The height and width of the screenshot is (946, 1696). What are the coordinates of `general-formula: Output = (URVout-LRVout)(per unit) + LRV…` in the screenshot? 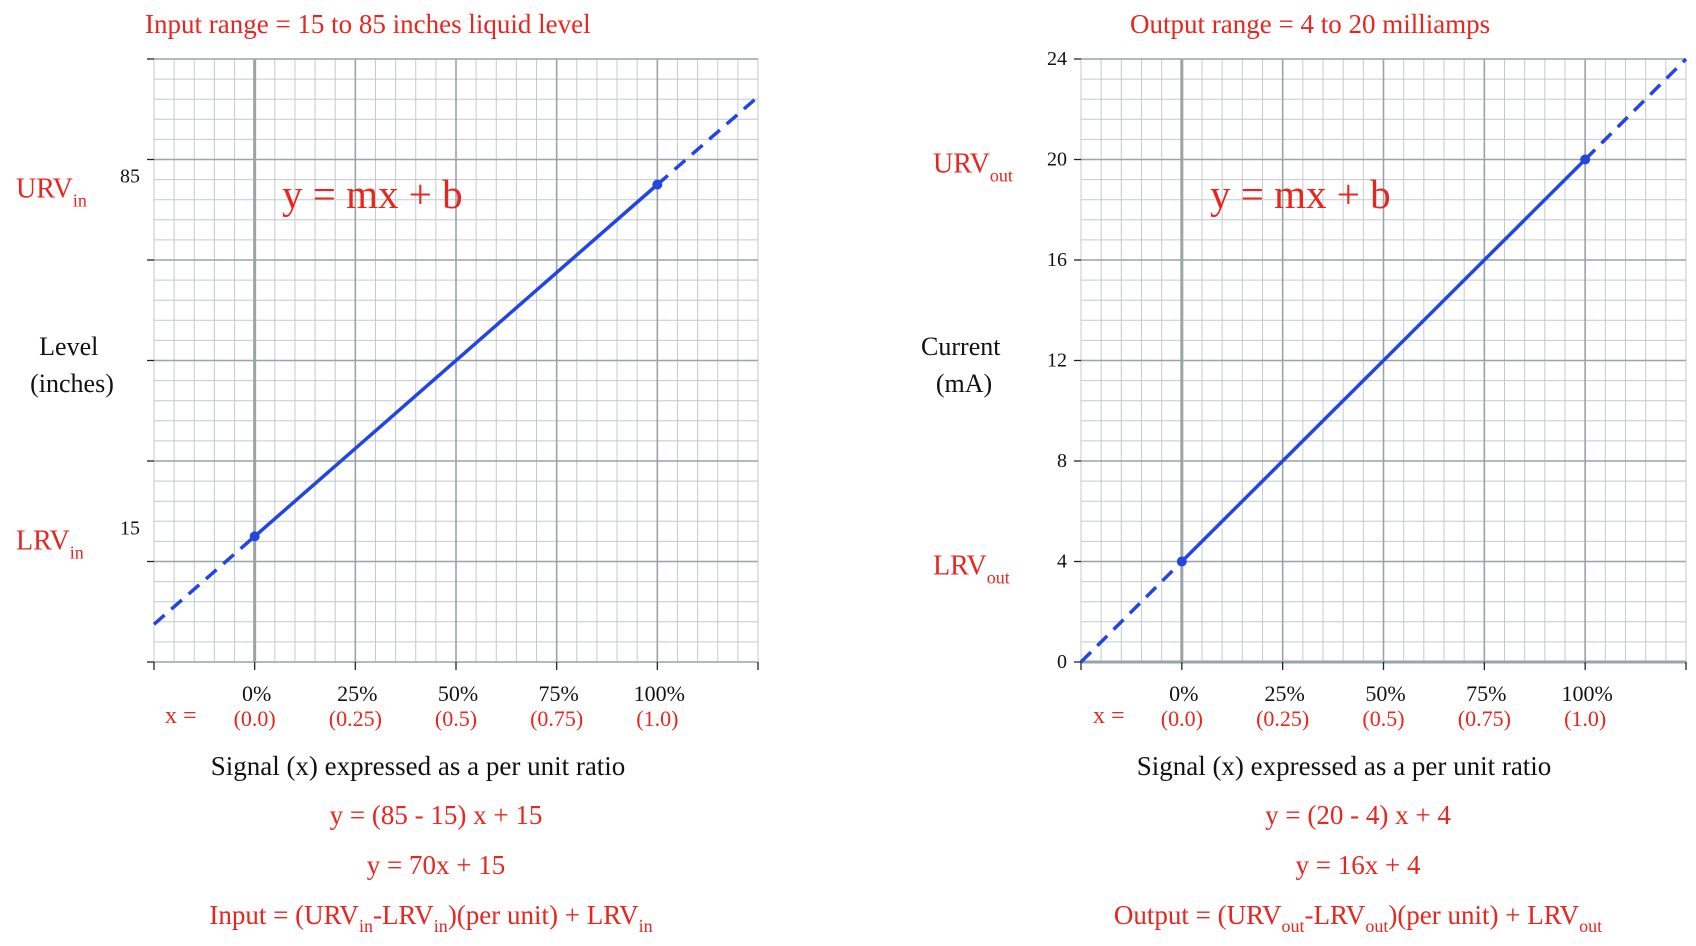 It's located at (1358, 918).